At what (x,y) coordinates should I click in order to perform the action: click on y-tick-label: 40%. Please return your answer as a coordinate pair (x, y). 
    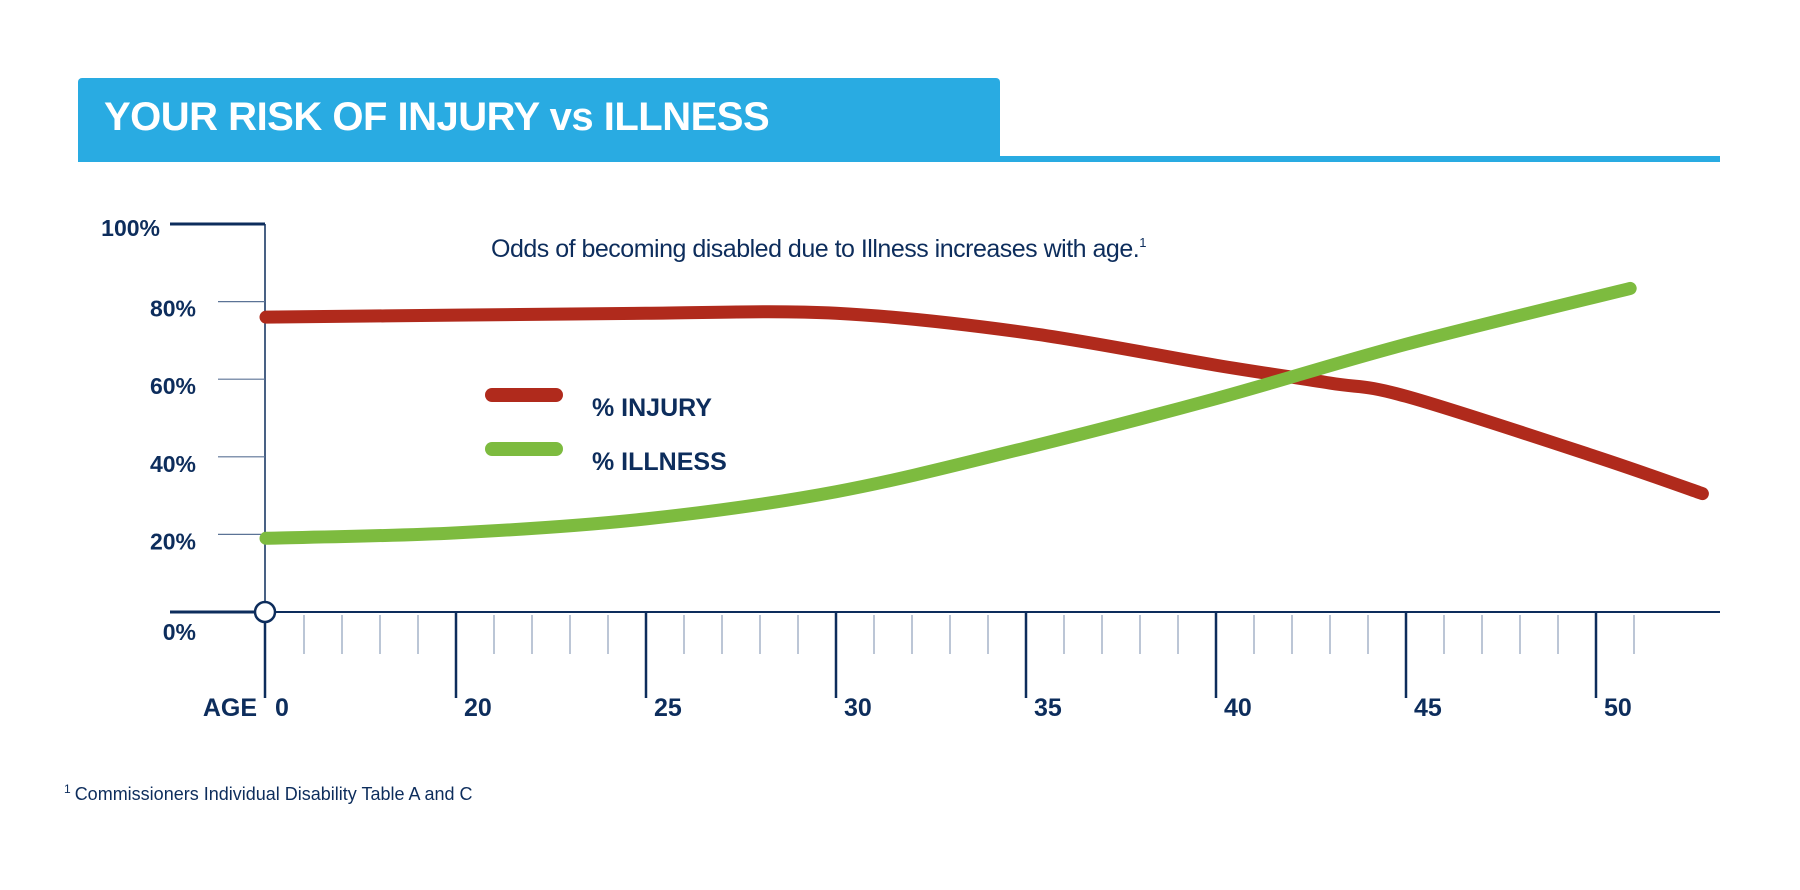
    Looking at the image, I should click on (173, 464).